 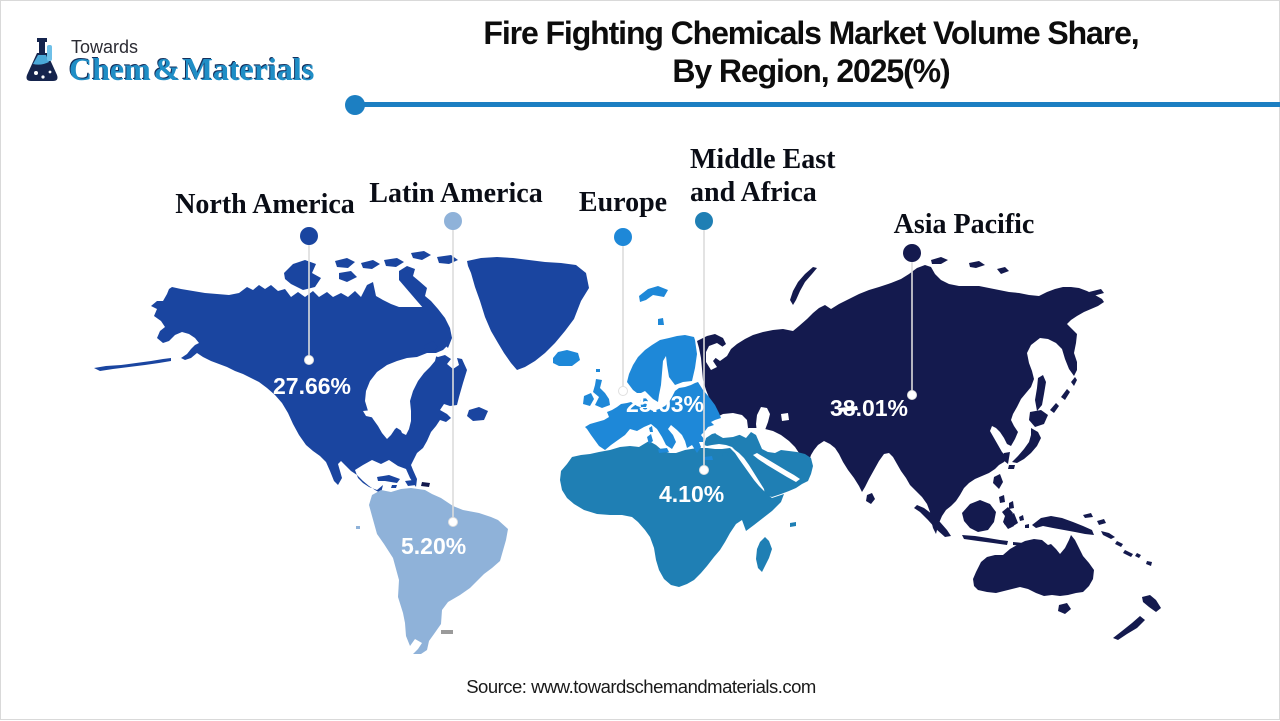 What do you see at coordinates (869, 408) in the screenshot?
I see `svg-text: 38.01%` at bounding box center [869, 408].